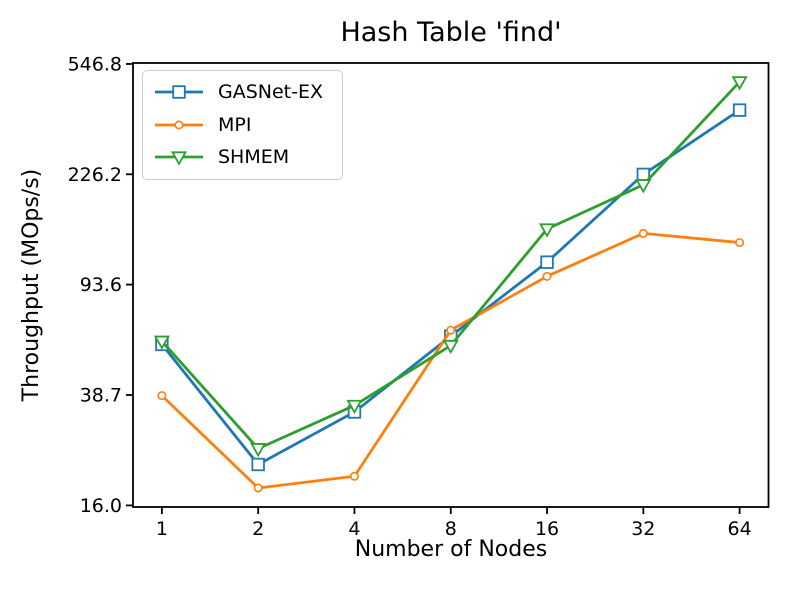 The image size is (797, 598). What do you see at coordinates (271, 92) in the screenshot?
I see `legend-label: GASNet-EX` at bounding box center [271, 92].